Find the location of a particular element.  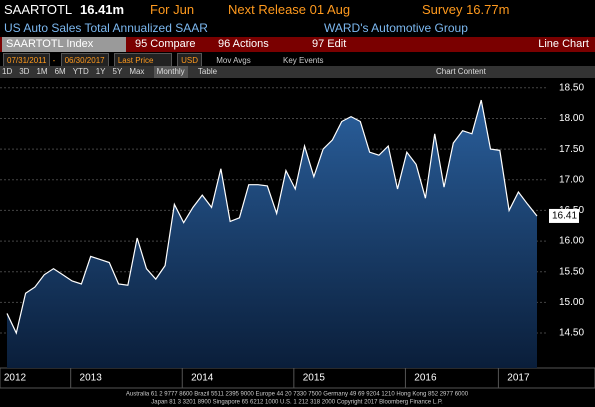

y-tick-label: 18.50 is located at coordinates (571, 87).